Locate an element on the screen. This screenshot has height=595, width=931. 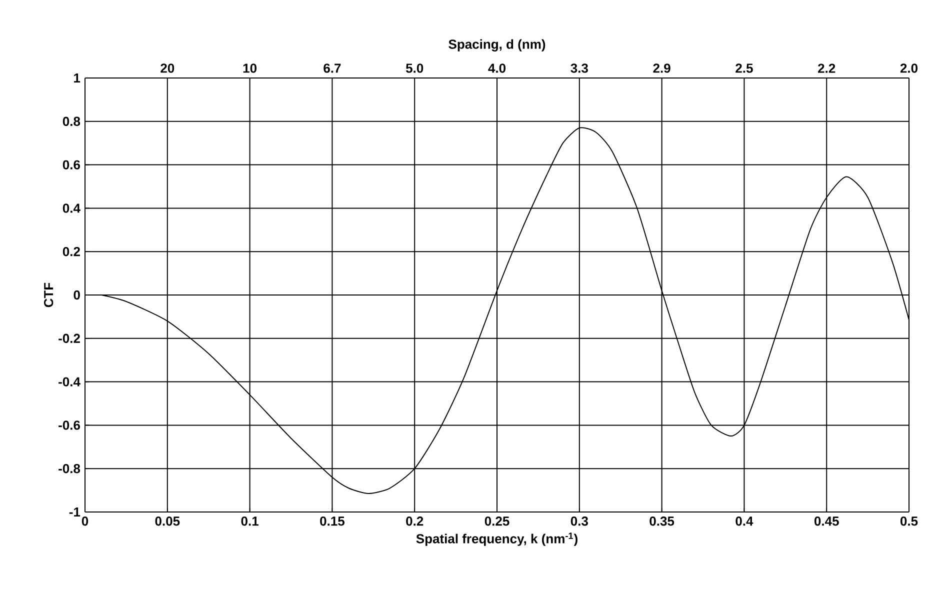
x-tick-label: 0.5 is located at coordinates (909, 521).